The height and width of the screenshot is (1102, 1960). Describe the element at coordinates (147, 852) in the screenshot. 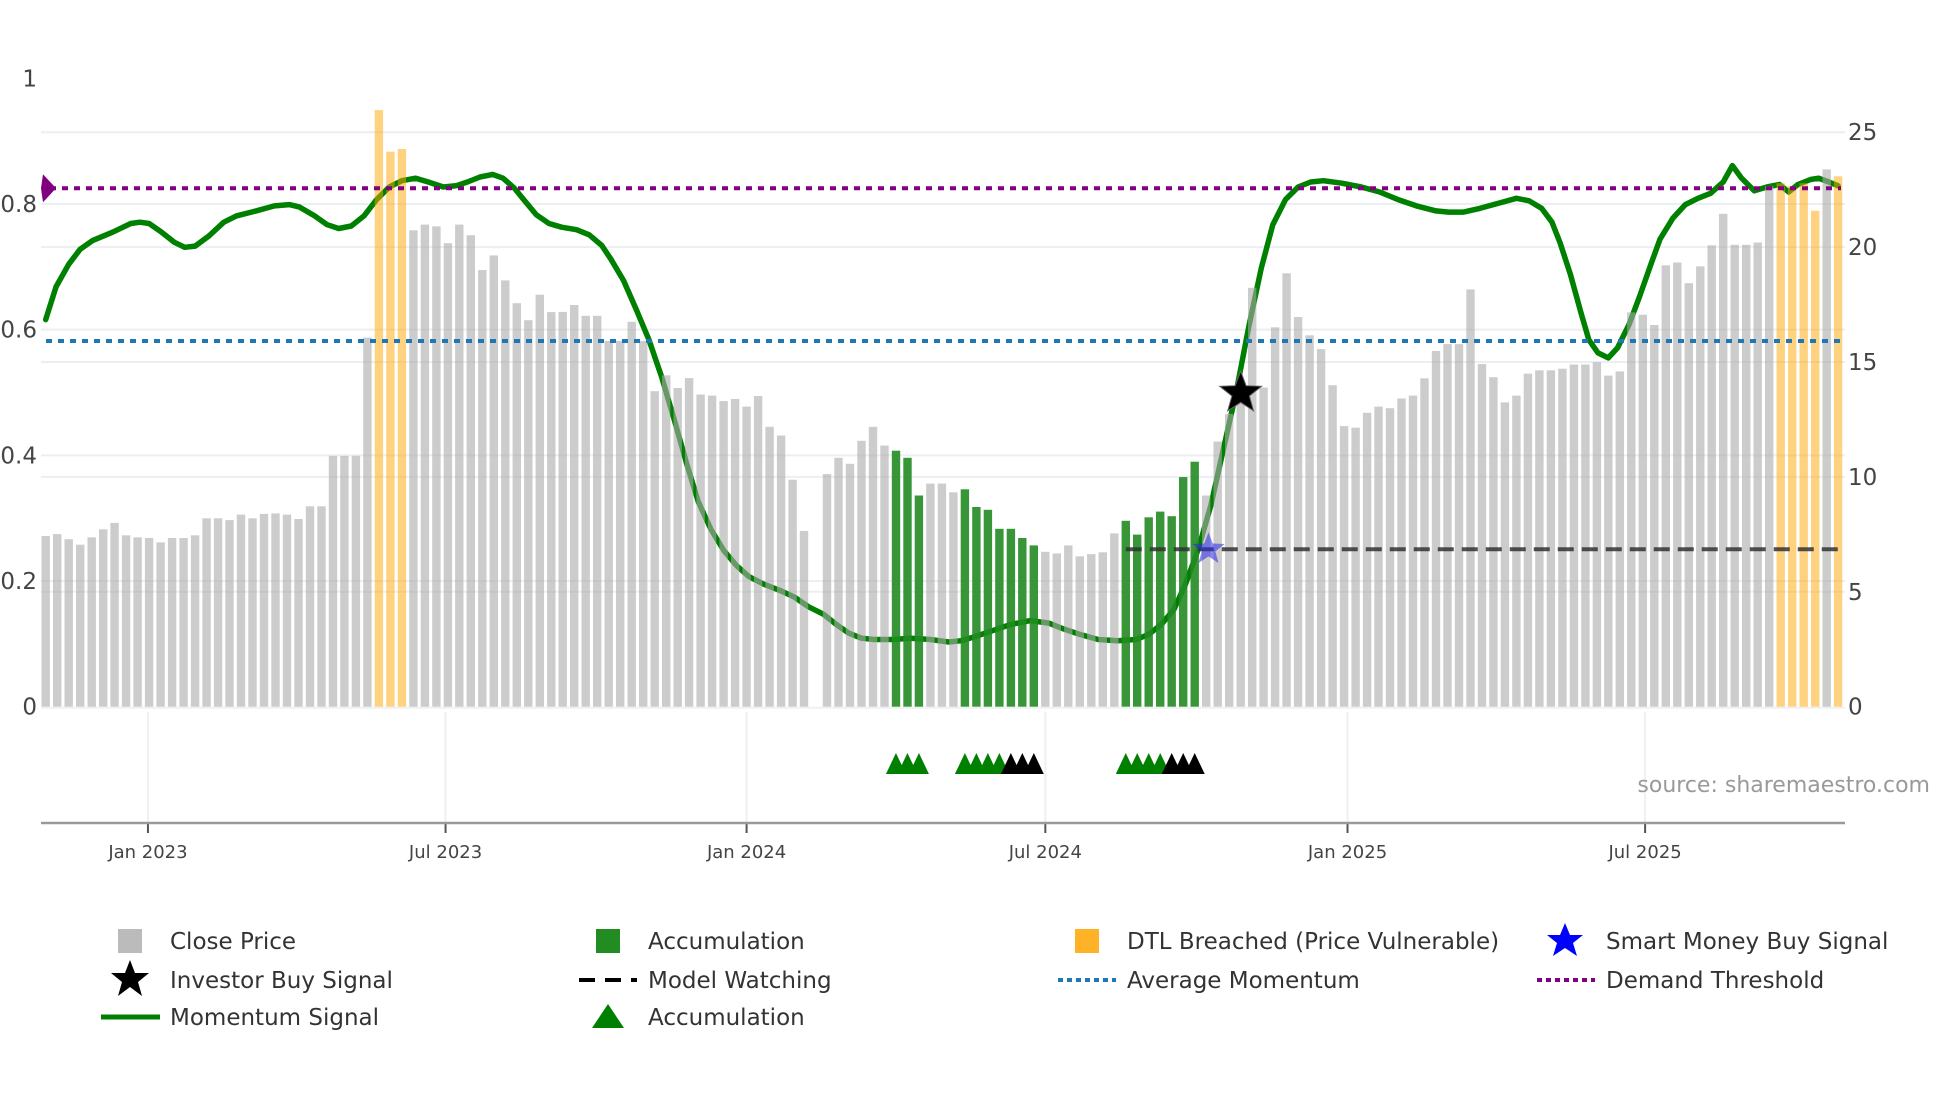

I see `x-tick-label: Jan 2023` at that location.